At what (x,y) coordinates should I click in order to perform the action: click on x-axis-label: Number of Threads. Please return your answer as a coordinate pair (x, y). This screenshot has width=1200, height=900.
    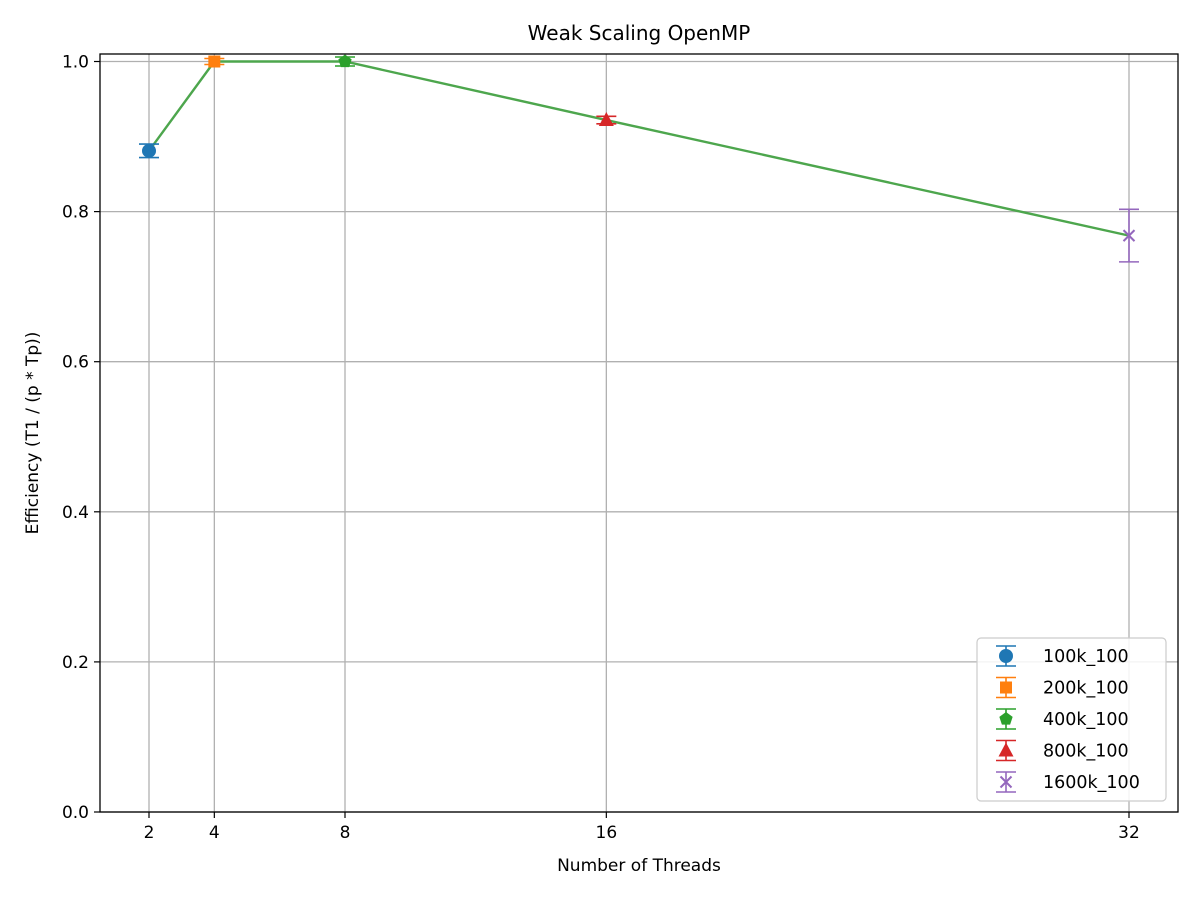
    Looking at the image, I should click on (639, 866).